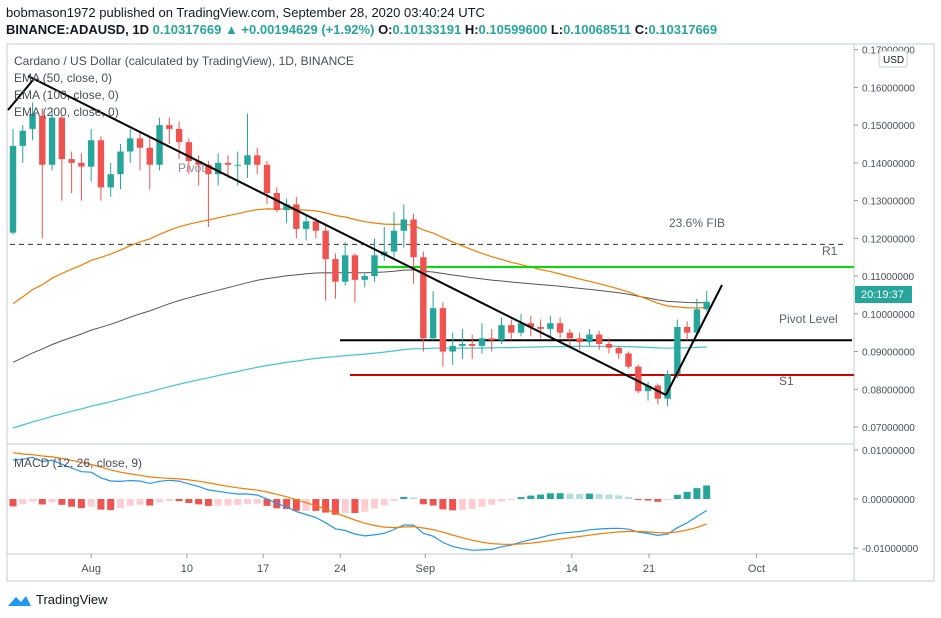 Image resolution: width=941 pixels, height=618 pixels. Describe the element at coordinates (360, 500) in the screenshot. I see `macd-histogram` at that location.